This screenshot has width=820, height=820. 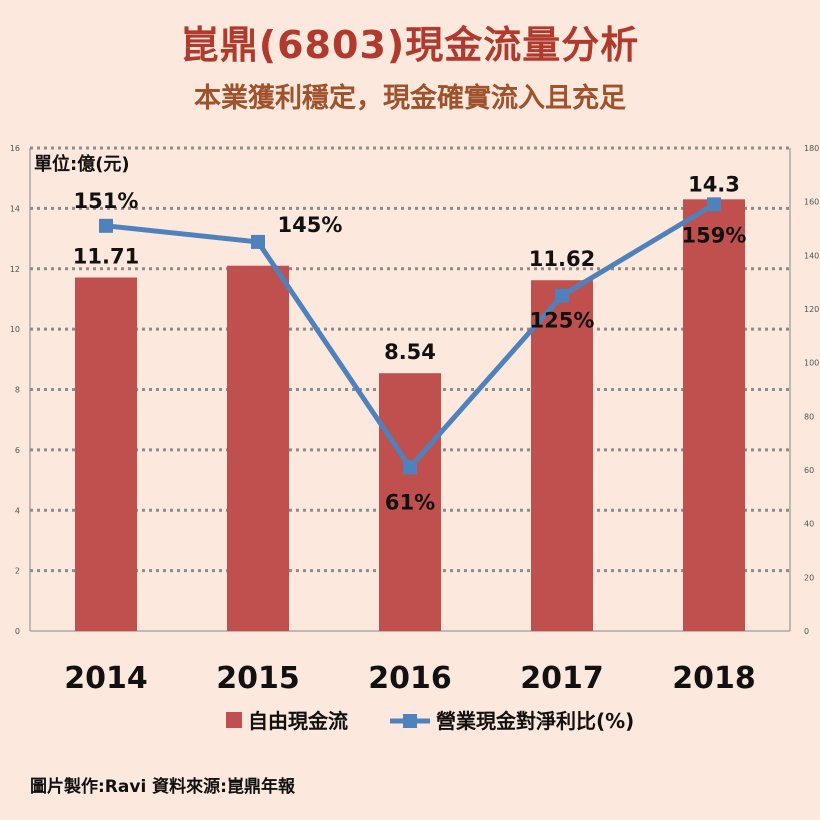 I want to click on y-tick-left: 6, so click(x=17, y=450).